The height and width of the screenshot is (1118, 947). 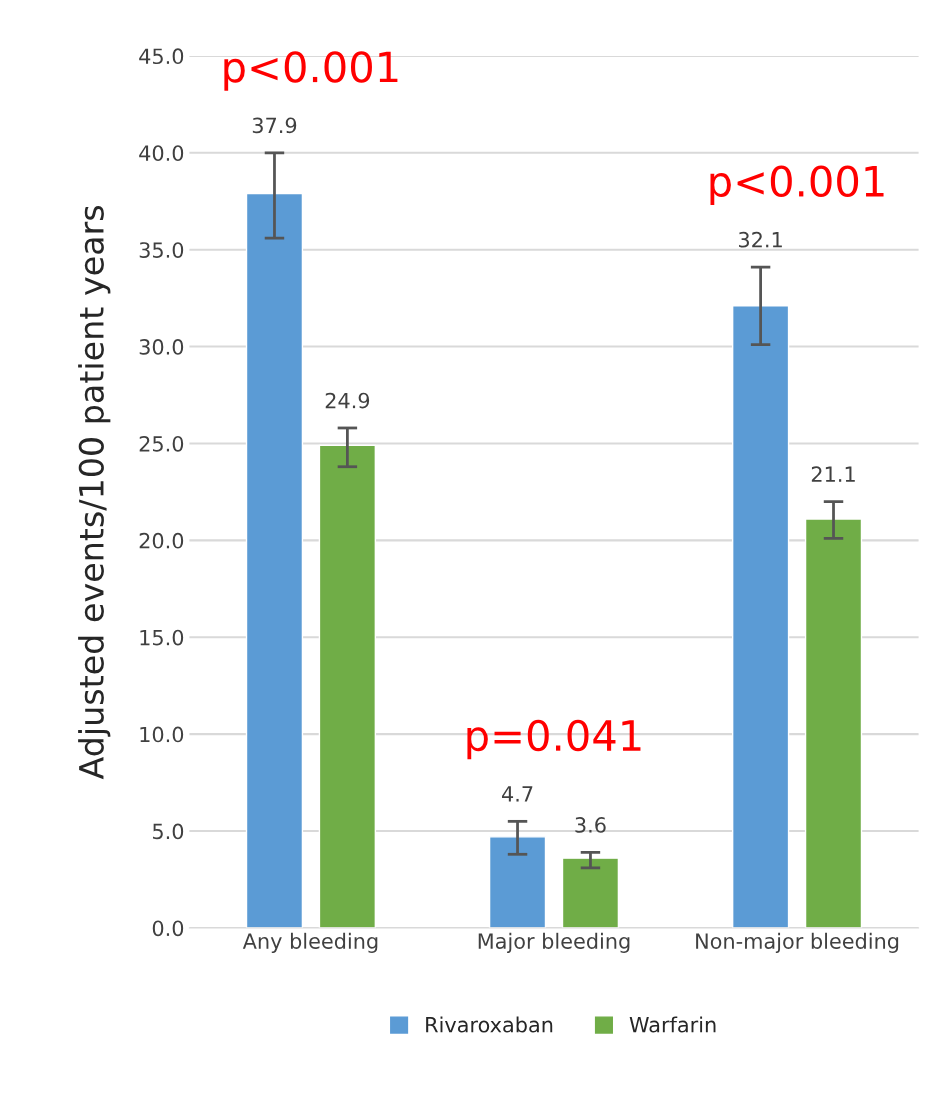 I want to click on annotation: p=0.041, so click(x=554, y=739).